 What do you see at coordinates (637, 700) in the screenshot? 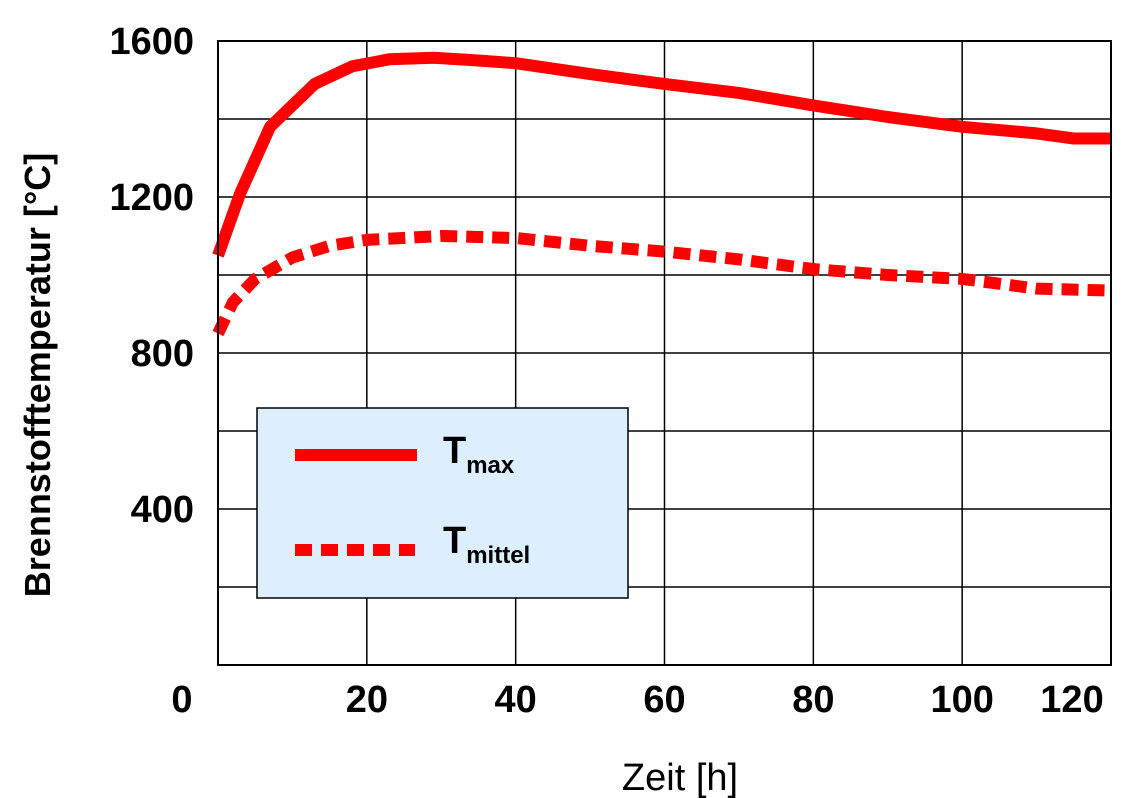
I see `x-tick-labels: 0 20 40 60 80 100 120` at bounding box center [637, 700].